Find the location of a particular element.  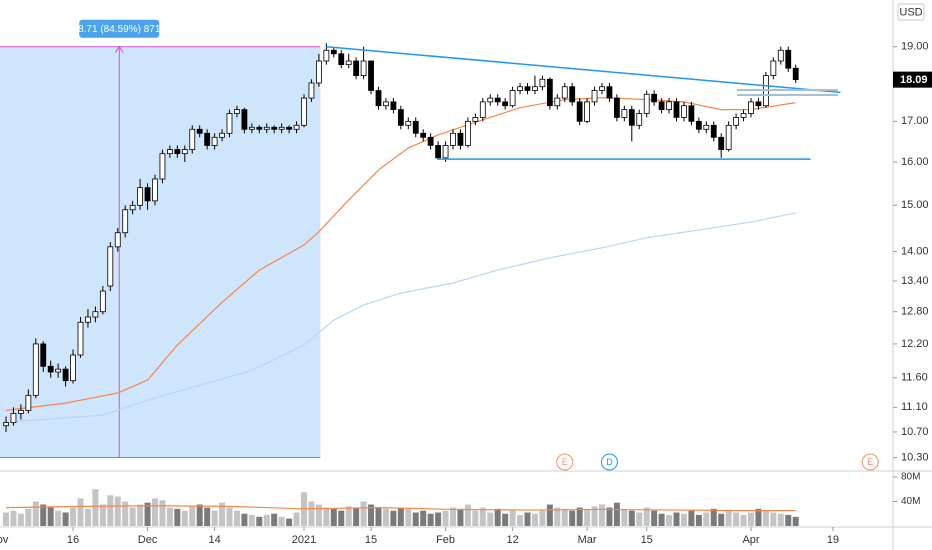

price-axis-bg is located at coordinates (912, 275).